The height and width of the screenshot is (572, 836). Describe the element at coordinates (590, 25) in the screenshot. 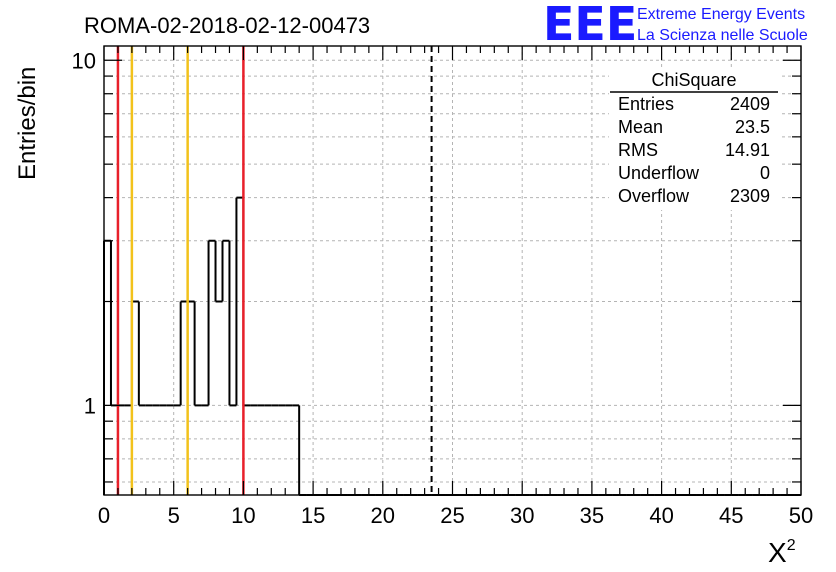

I see `logo-mark: EEE` at that location.